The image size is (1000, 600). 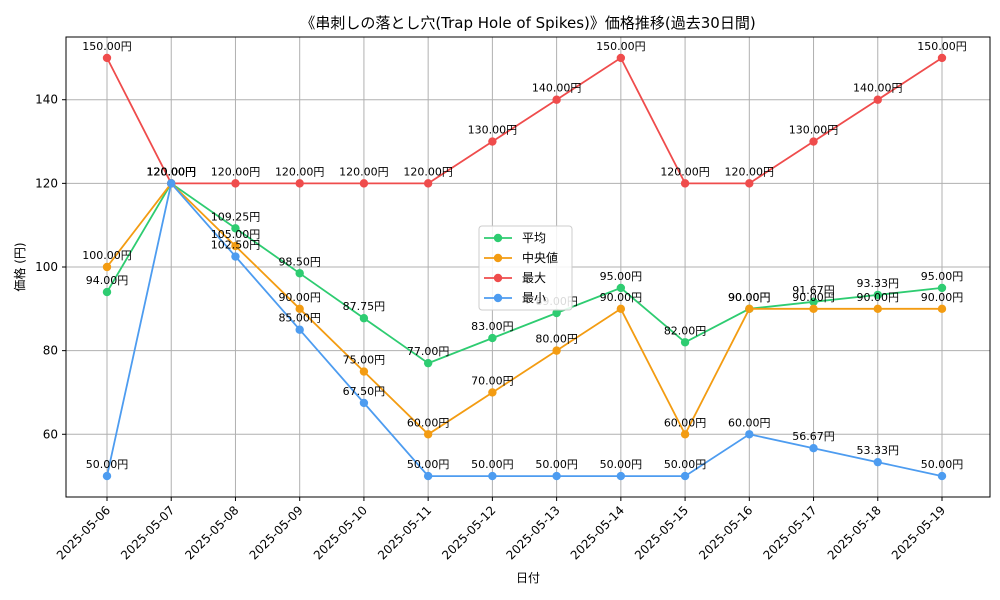 What do you see at coordinates (46, 100) in the screenshot?
I see `y-tick-label: 140` at bounding box center [46, 100].